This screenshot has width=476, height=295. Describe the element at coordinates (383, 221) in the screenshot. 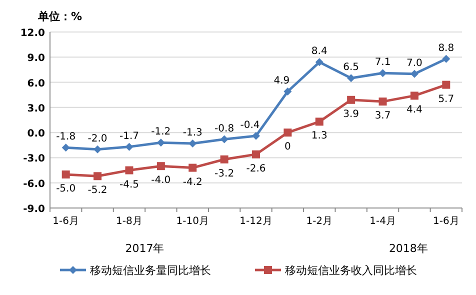

I see `x-tick-label: 1-4月` at that location.